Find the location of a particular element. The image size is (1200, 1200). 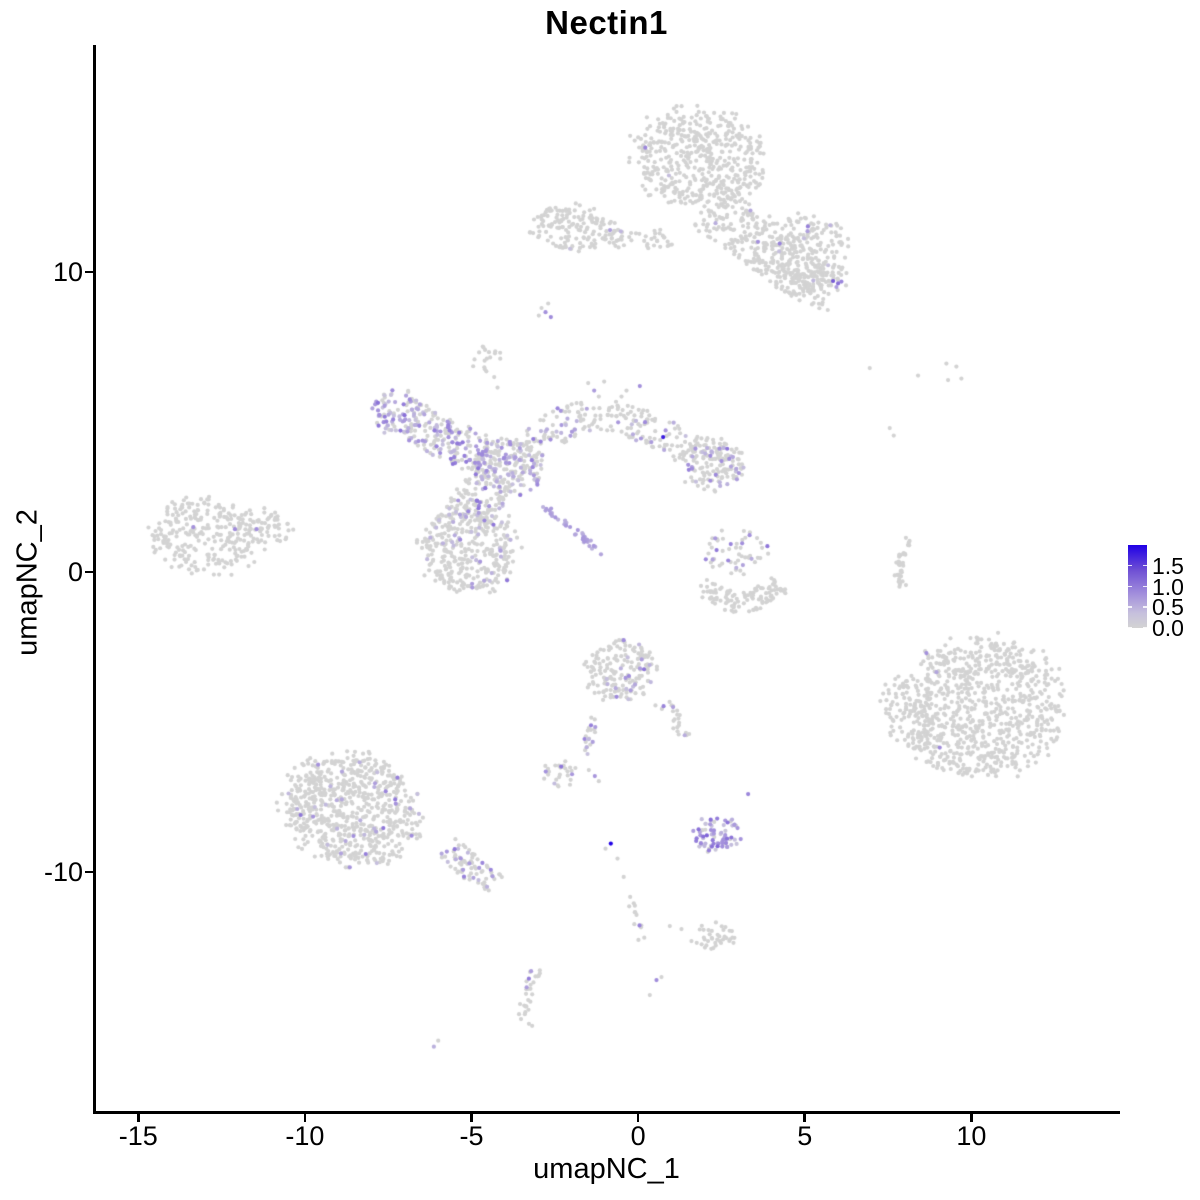

y-axis-line is located at coordinates (95, 579).